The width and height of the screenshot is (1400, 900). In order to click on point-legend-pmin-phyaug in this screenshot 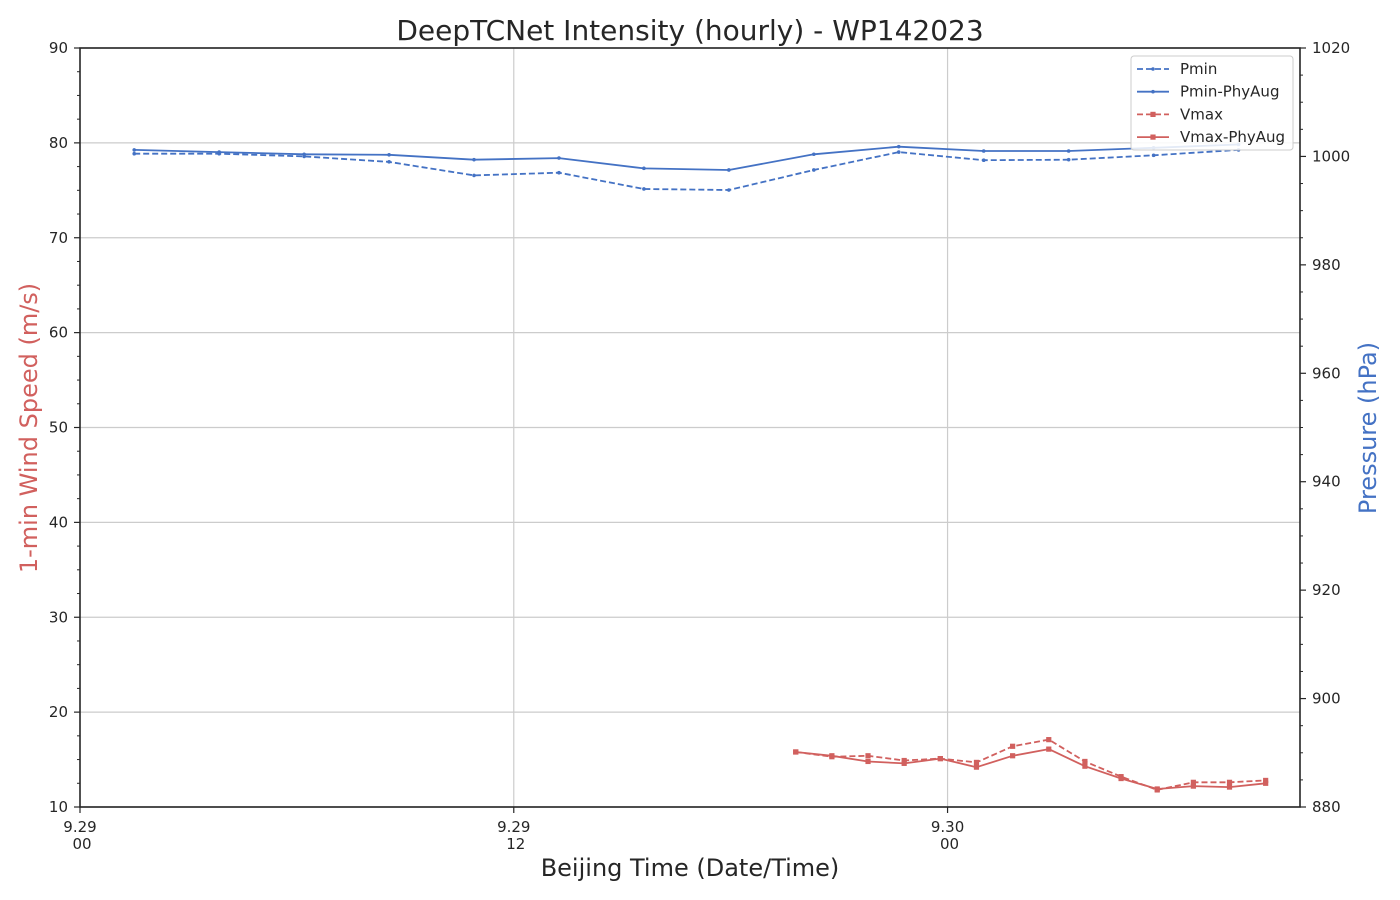, I will do `click(1153, 91)`.